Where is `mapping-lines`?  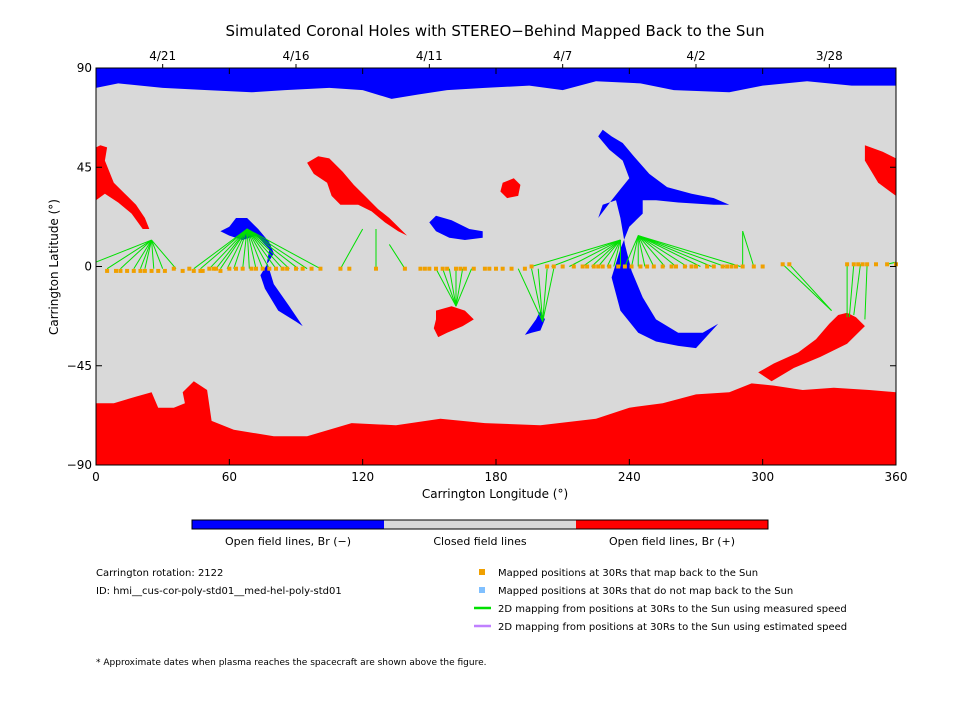
mapping-lines is located at coordinates (496, 275).